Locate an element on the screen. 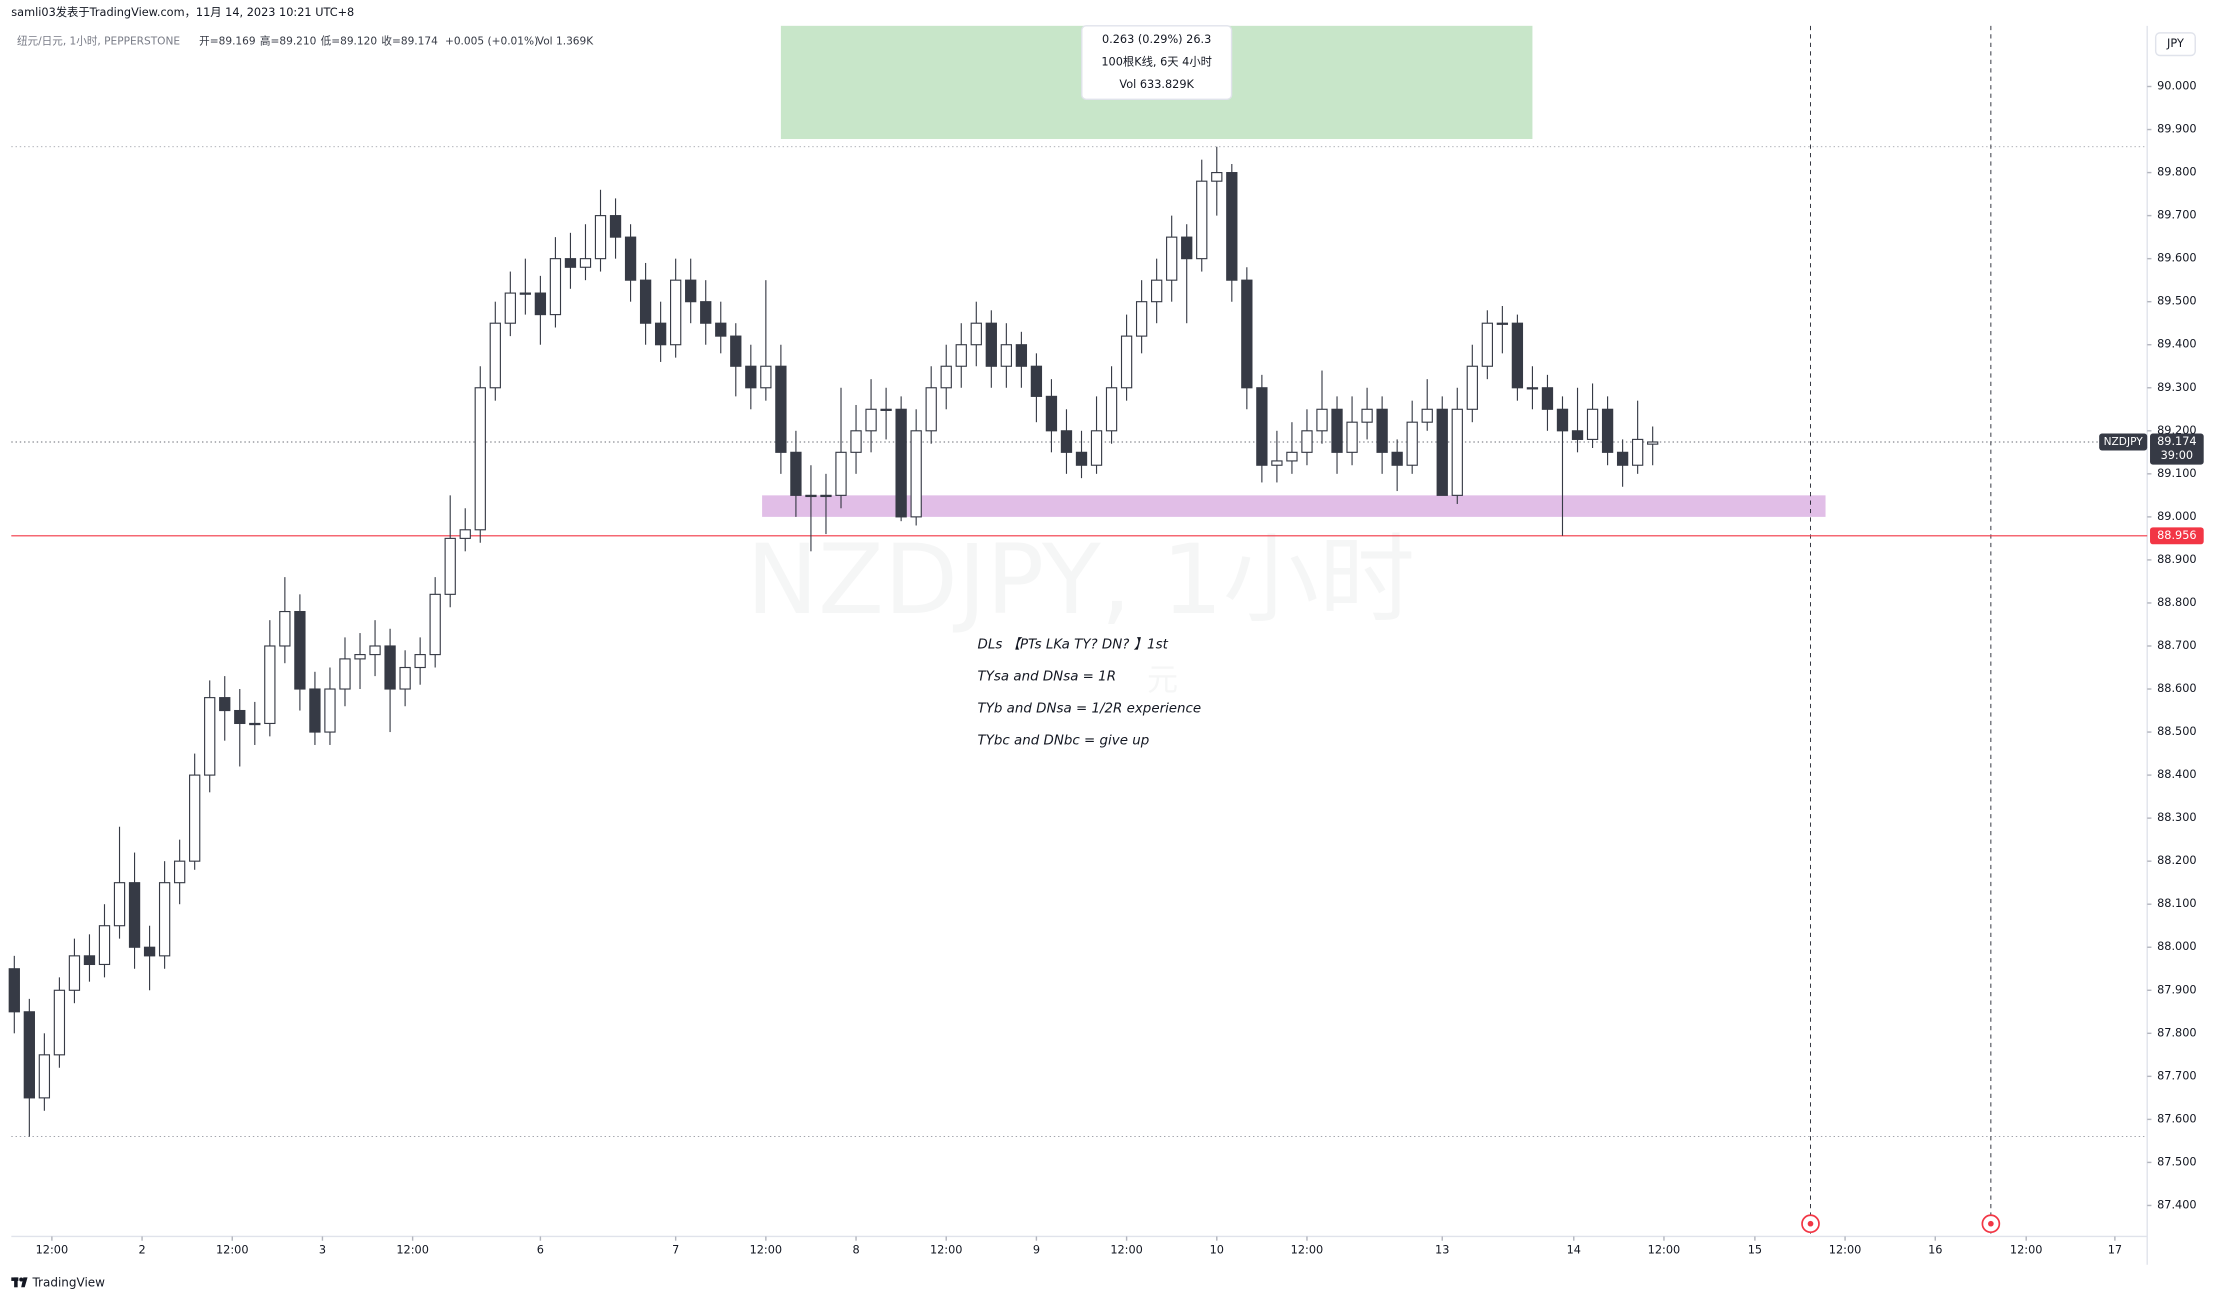 The height and width of the screenshot is (1303, 2215). x-tick-label: 17 is located at coordinates (2115, 1250).